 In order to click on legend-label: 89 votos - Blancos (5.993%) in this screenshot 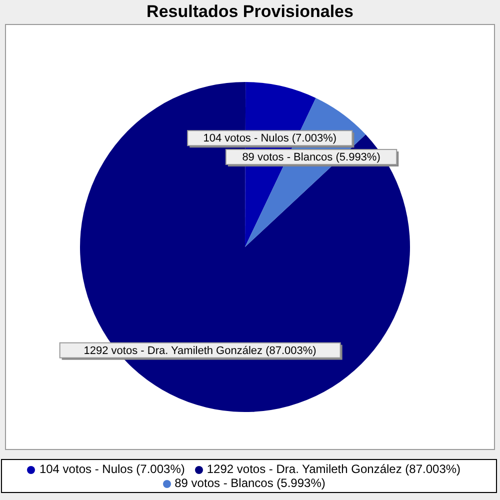, I will do `click(250, 483)`.